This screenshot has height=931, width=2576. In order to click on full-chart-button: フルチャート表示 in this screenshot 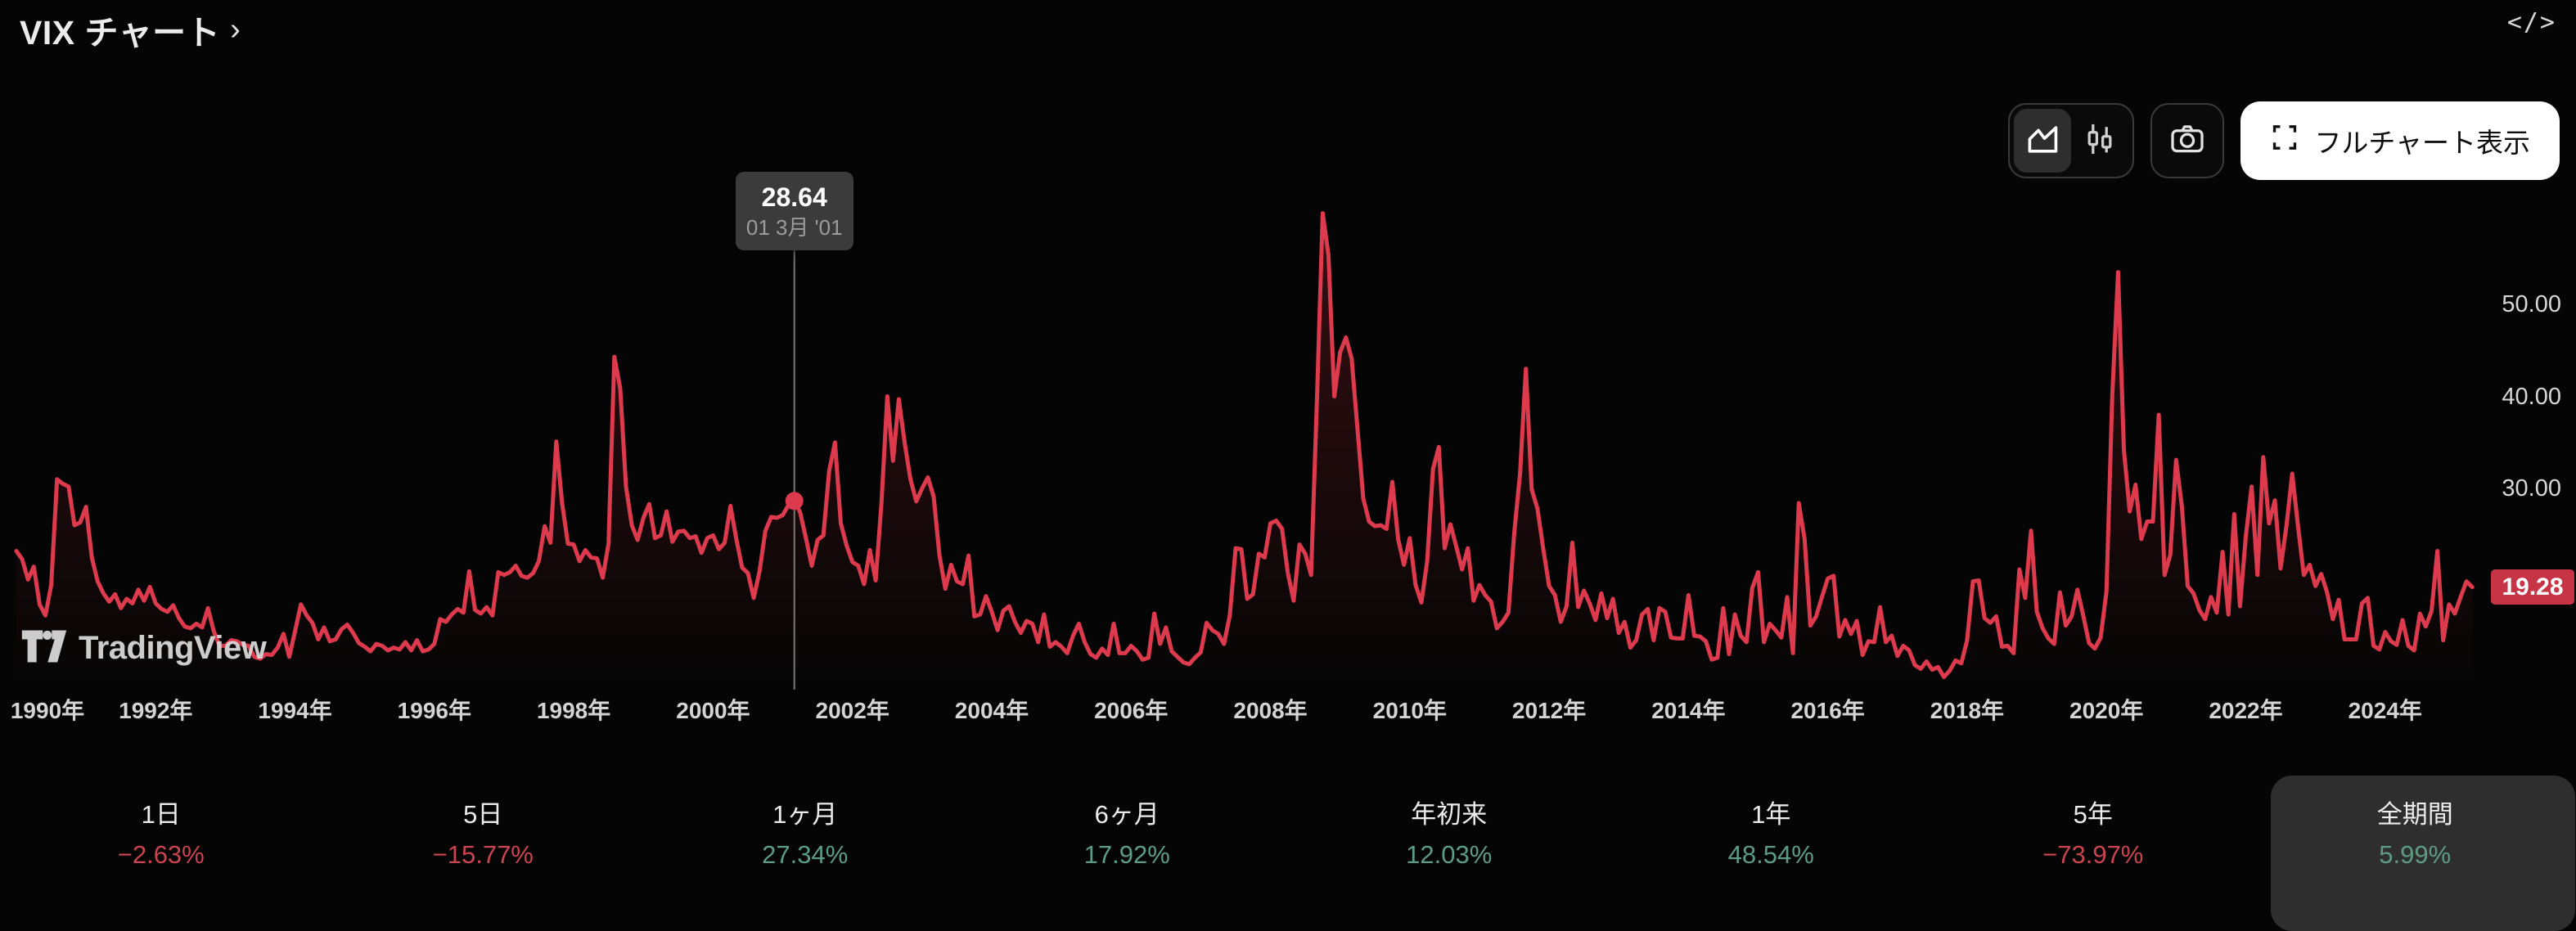, I will do `click(2400, 141)`.